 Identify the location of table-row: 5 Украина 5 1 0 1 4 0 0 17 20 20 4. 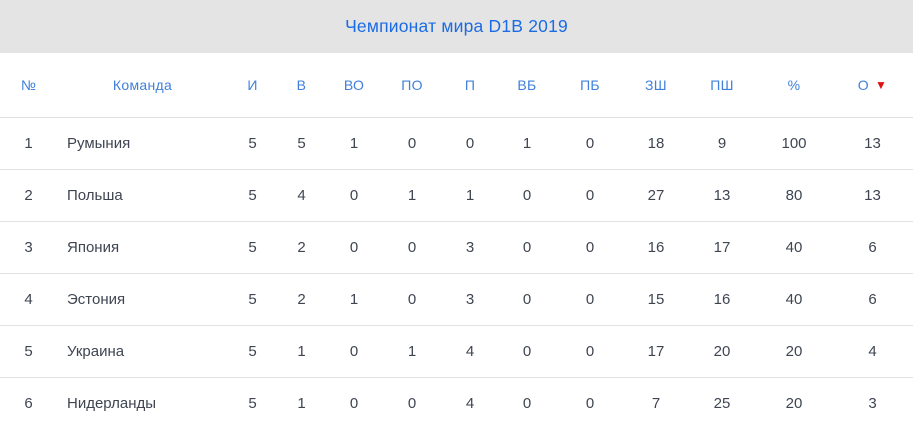
(456, 351).